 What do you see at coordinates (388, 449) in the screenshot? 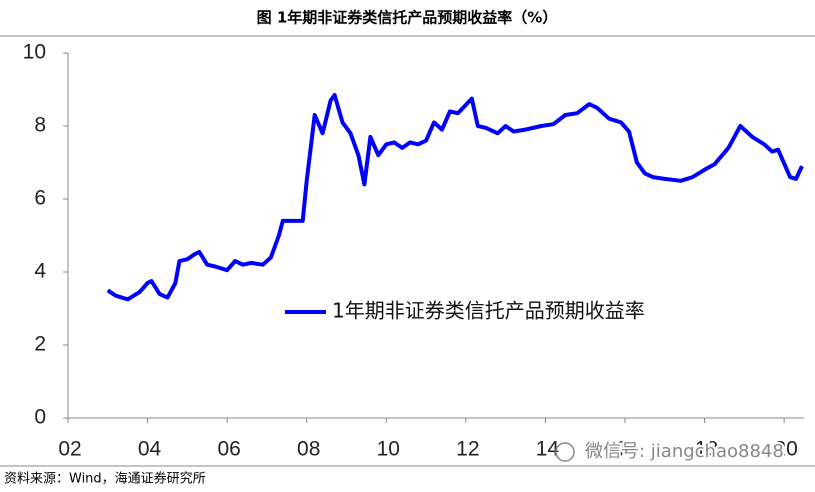
I see `x-tick-label: 10` at bounding box center [388, 449].